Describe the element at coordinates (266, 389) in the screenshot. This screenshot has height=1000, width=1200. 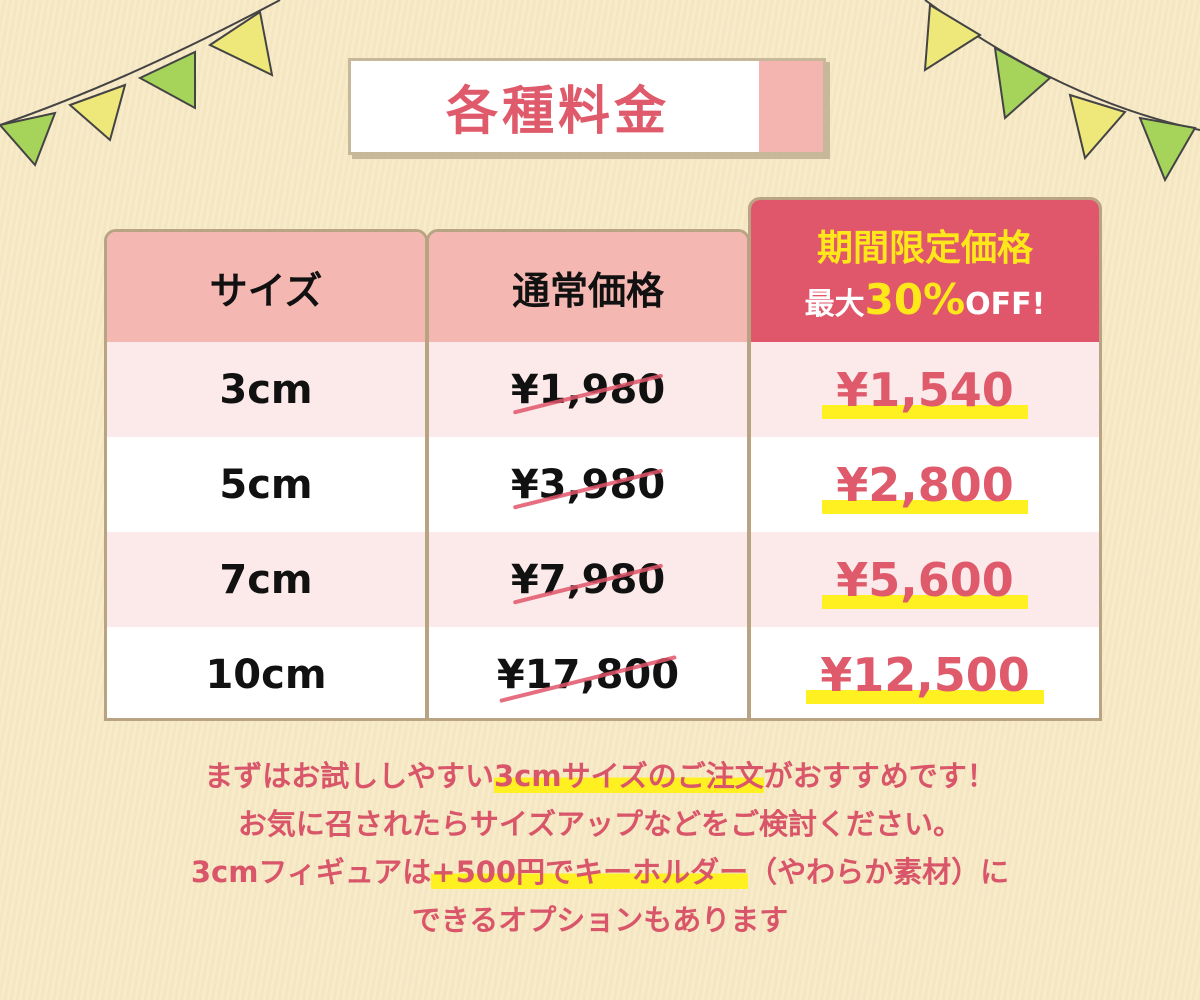
I see `size-cell: 3cm` at that location.